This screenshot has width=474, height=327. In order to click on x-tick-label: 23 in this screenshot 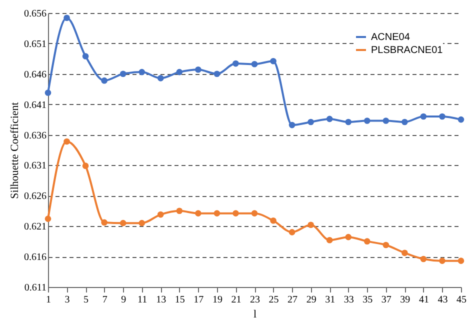, I will do `click(255, 300)`.